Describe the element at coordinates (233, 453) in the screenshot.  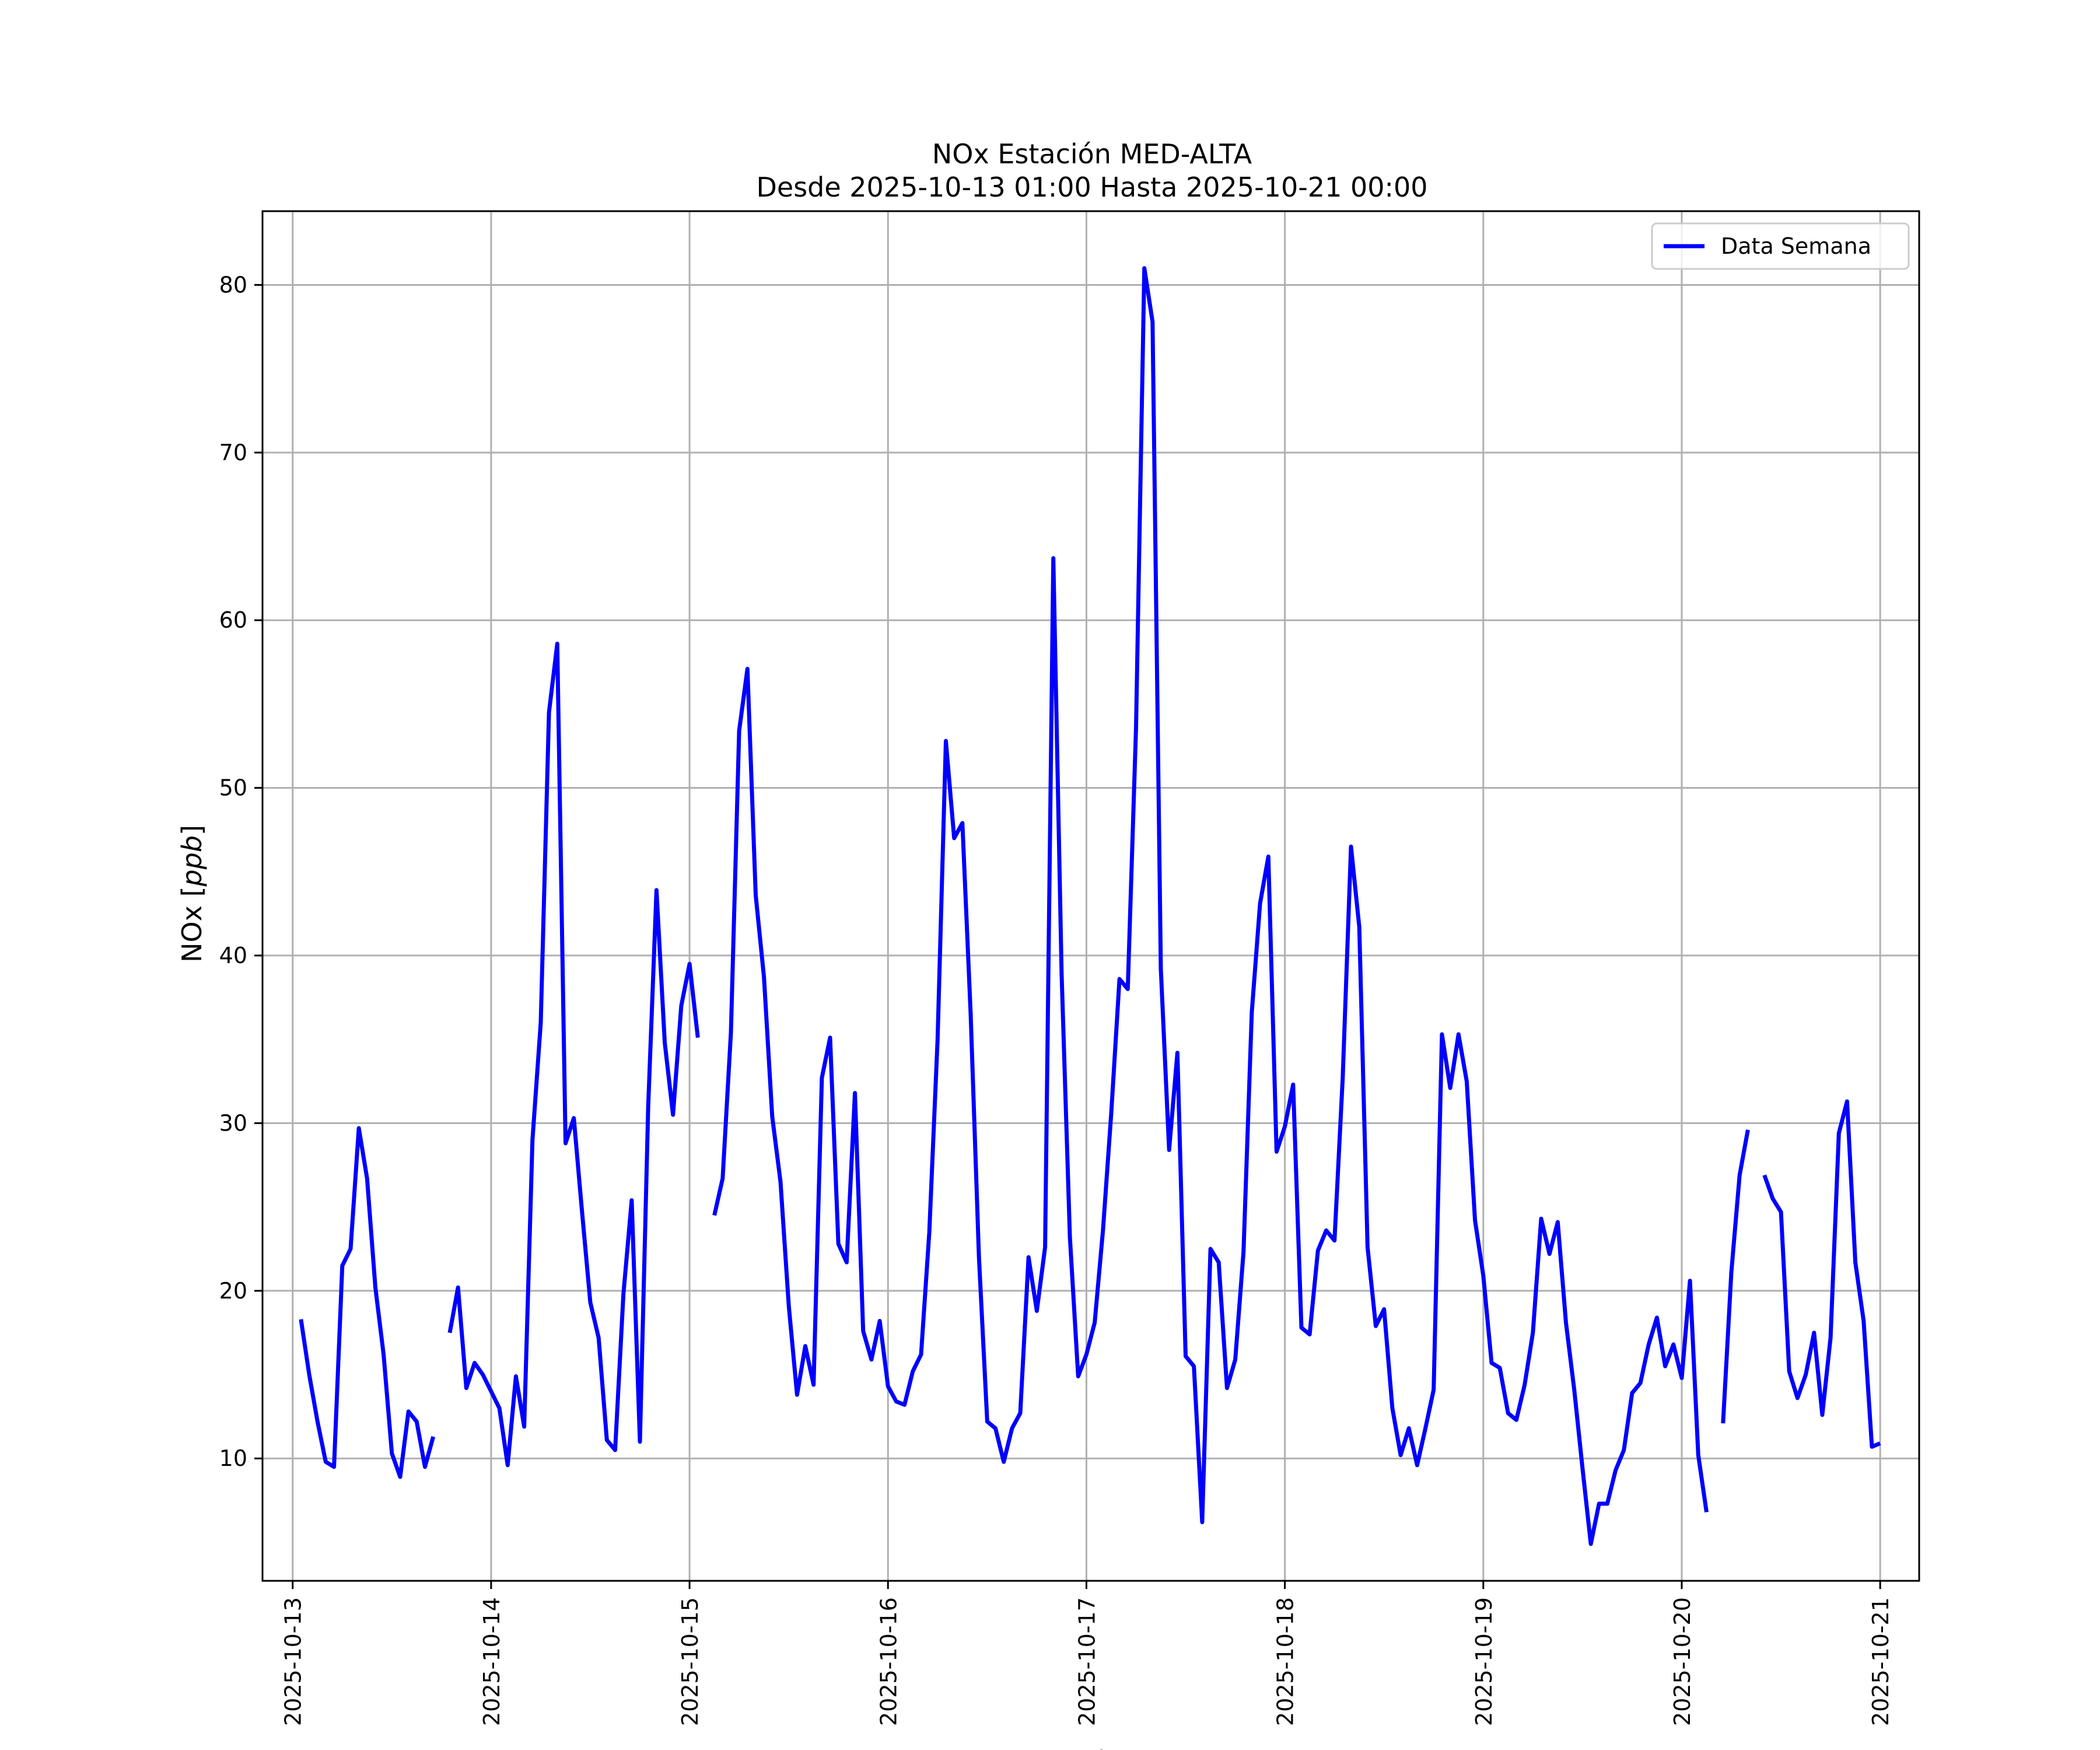
I see `y-tick-label: 70` at that location.